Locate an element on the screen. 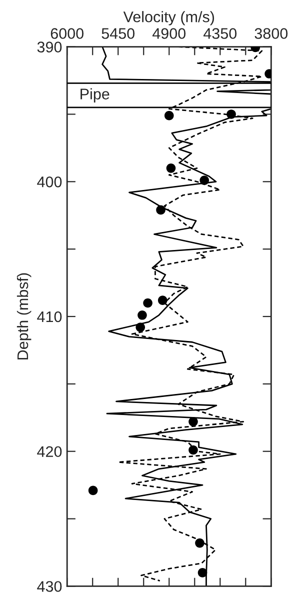  y-axis-title: Depth (mbsf) is located at coordinates (24, 316).